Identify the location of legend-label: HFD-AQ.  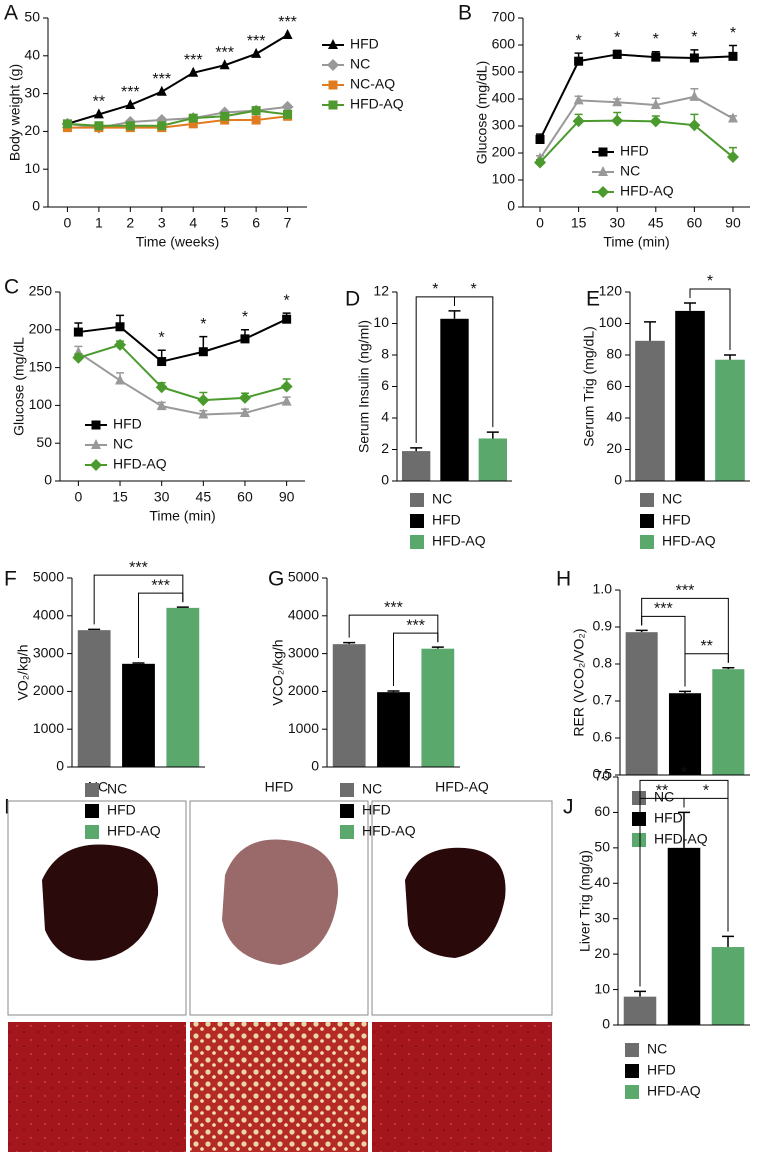
(459, 541).